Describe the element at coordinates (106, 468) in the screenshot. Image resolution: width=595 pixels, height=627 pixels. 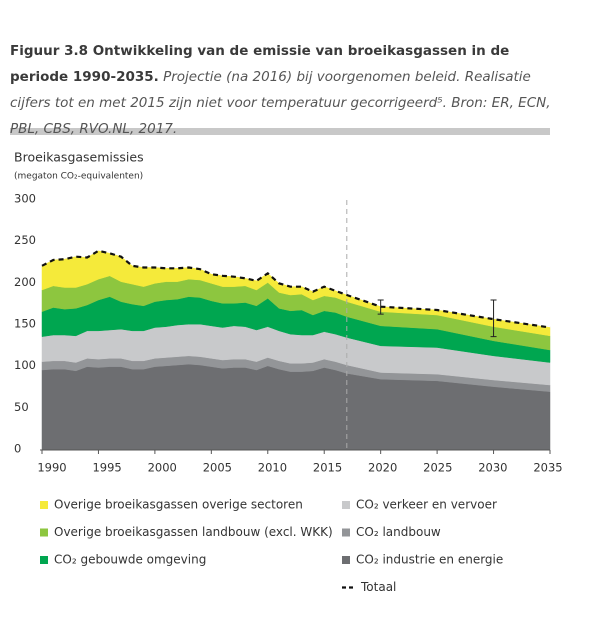
I see `x-tick-label: 1995` at that location.